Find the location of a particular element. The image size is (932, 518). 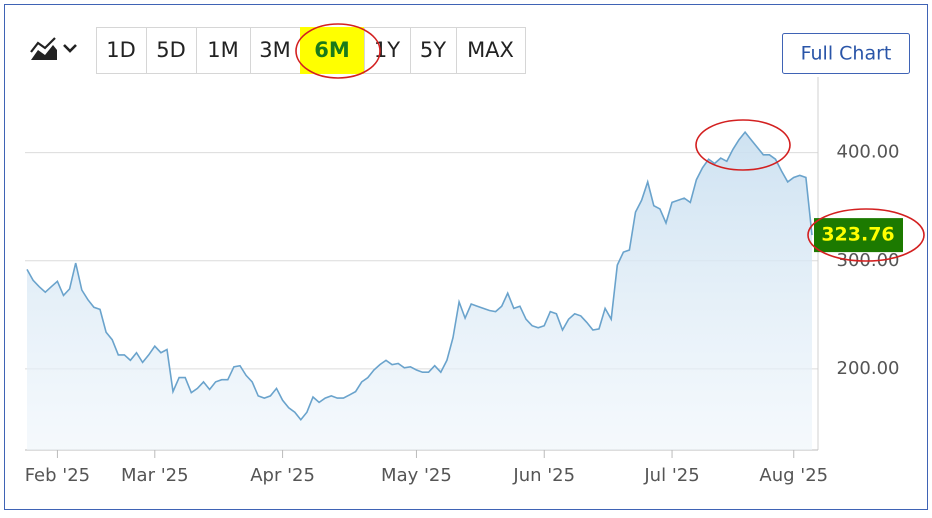

y-tick-label: 400.00 is located at coordinates (868, 152).